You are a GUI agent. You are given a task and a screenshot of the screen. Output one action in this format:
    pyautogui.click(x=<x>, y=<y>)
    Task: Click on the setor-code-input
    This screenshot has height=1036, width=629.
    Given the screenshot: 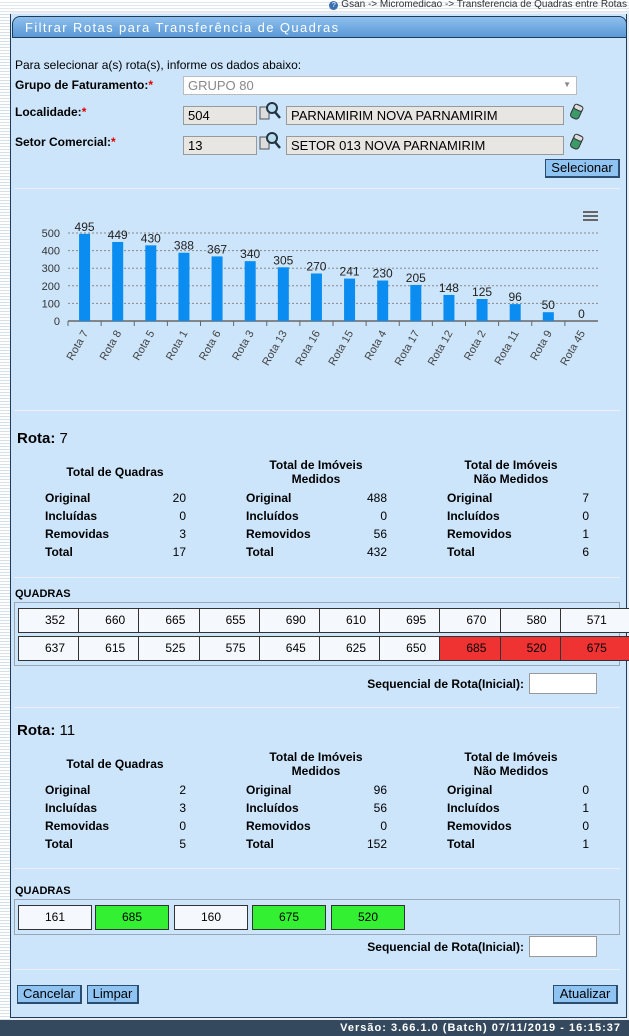 What is the action you would take?
    pyautogui.click(x=220, y=145)
    